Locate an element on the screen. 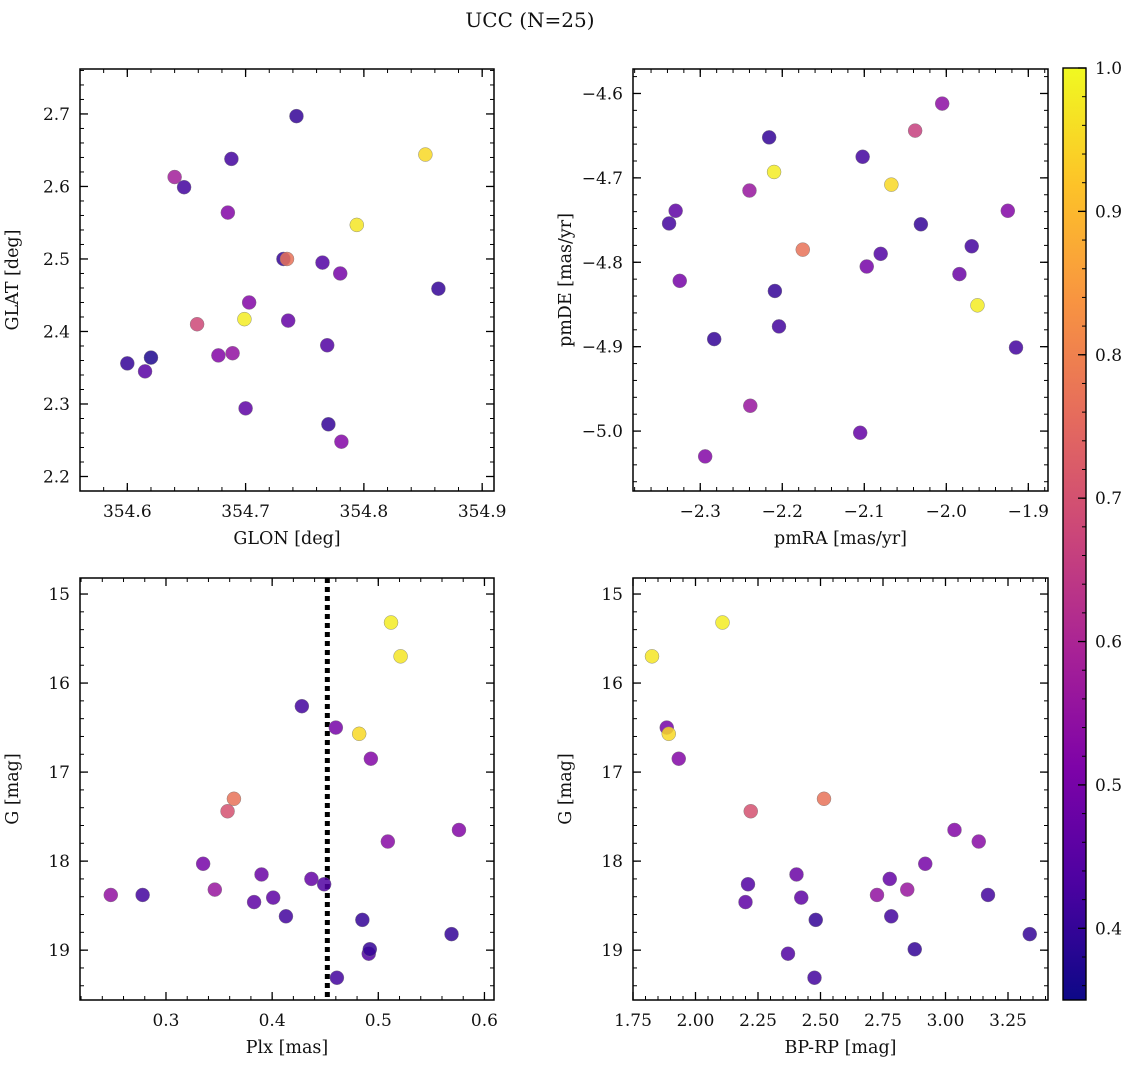 The height and width of the screenshot is (1068, 1136). x-tick-label: −1.9 is located at coordinates (1028, 512).